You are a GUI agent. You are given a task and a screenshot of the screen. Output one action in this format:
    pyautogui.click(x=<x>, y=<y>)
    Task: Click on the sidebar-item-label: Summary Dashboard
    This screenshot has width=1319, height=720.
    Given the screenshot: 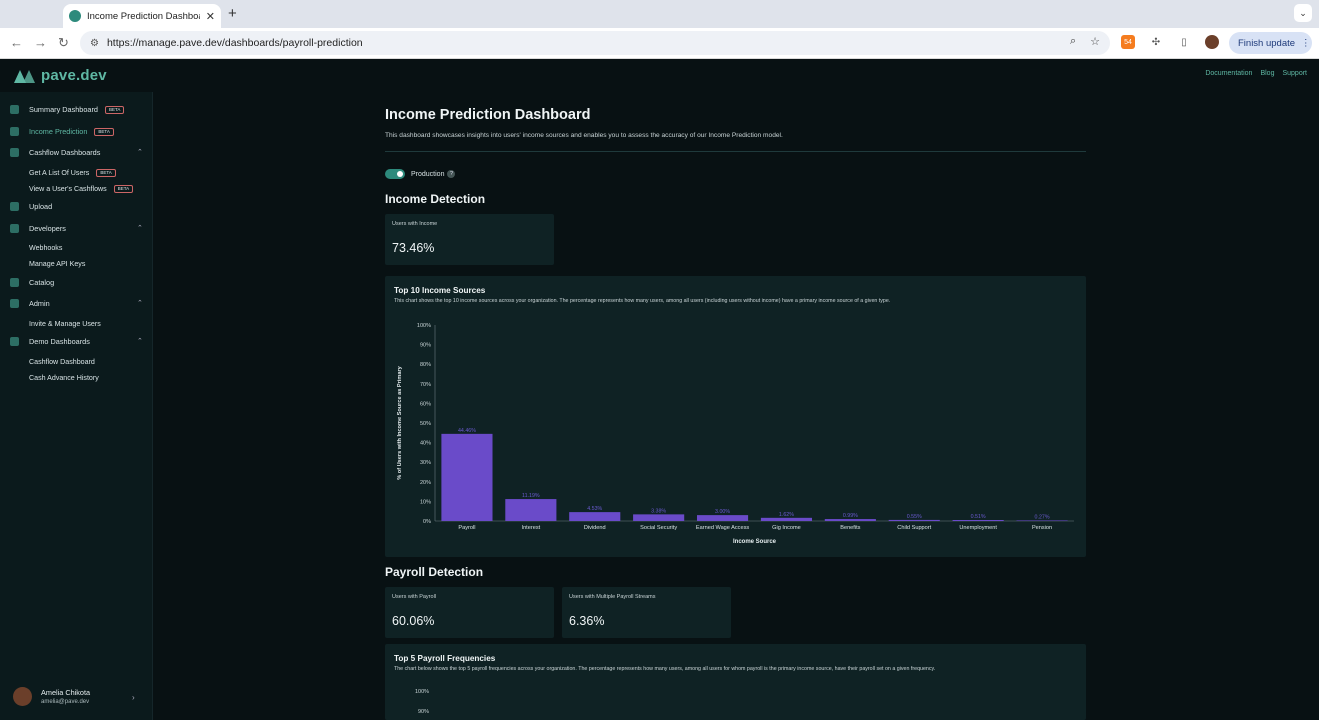 What is the action you would take?
    pyautogui.click(x=63, y=109)
    